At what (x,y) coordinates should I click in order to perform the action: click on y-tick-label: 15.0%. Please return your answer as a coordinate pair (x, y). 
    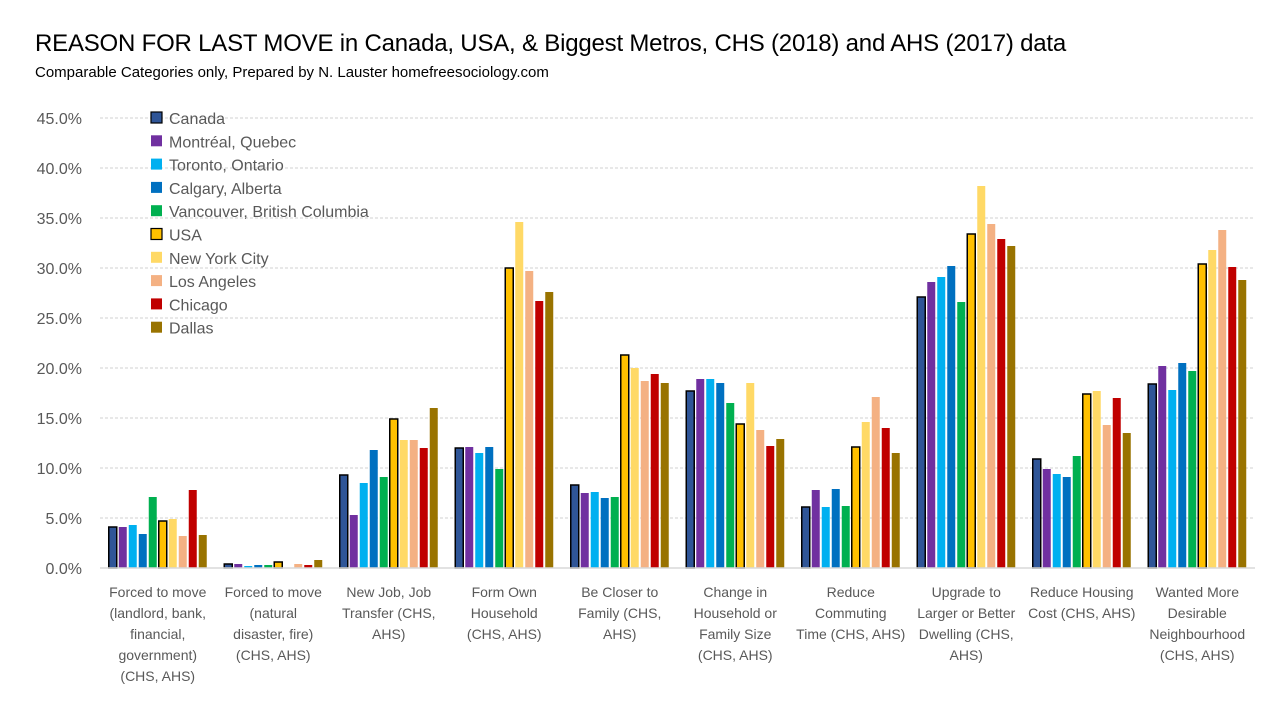
    Looking at the image, I should click on (59, 419).